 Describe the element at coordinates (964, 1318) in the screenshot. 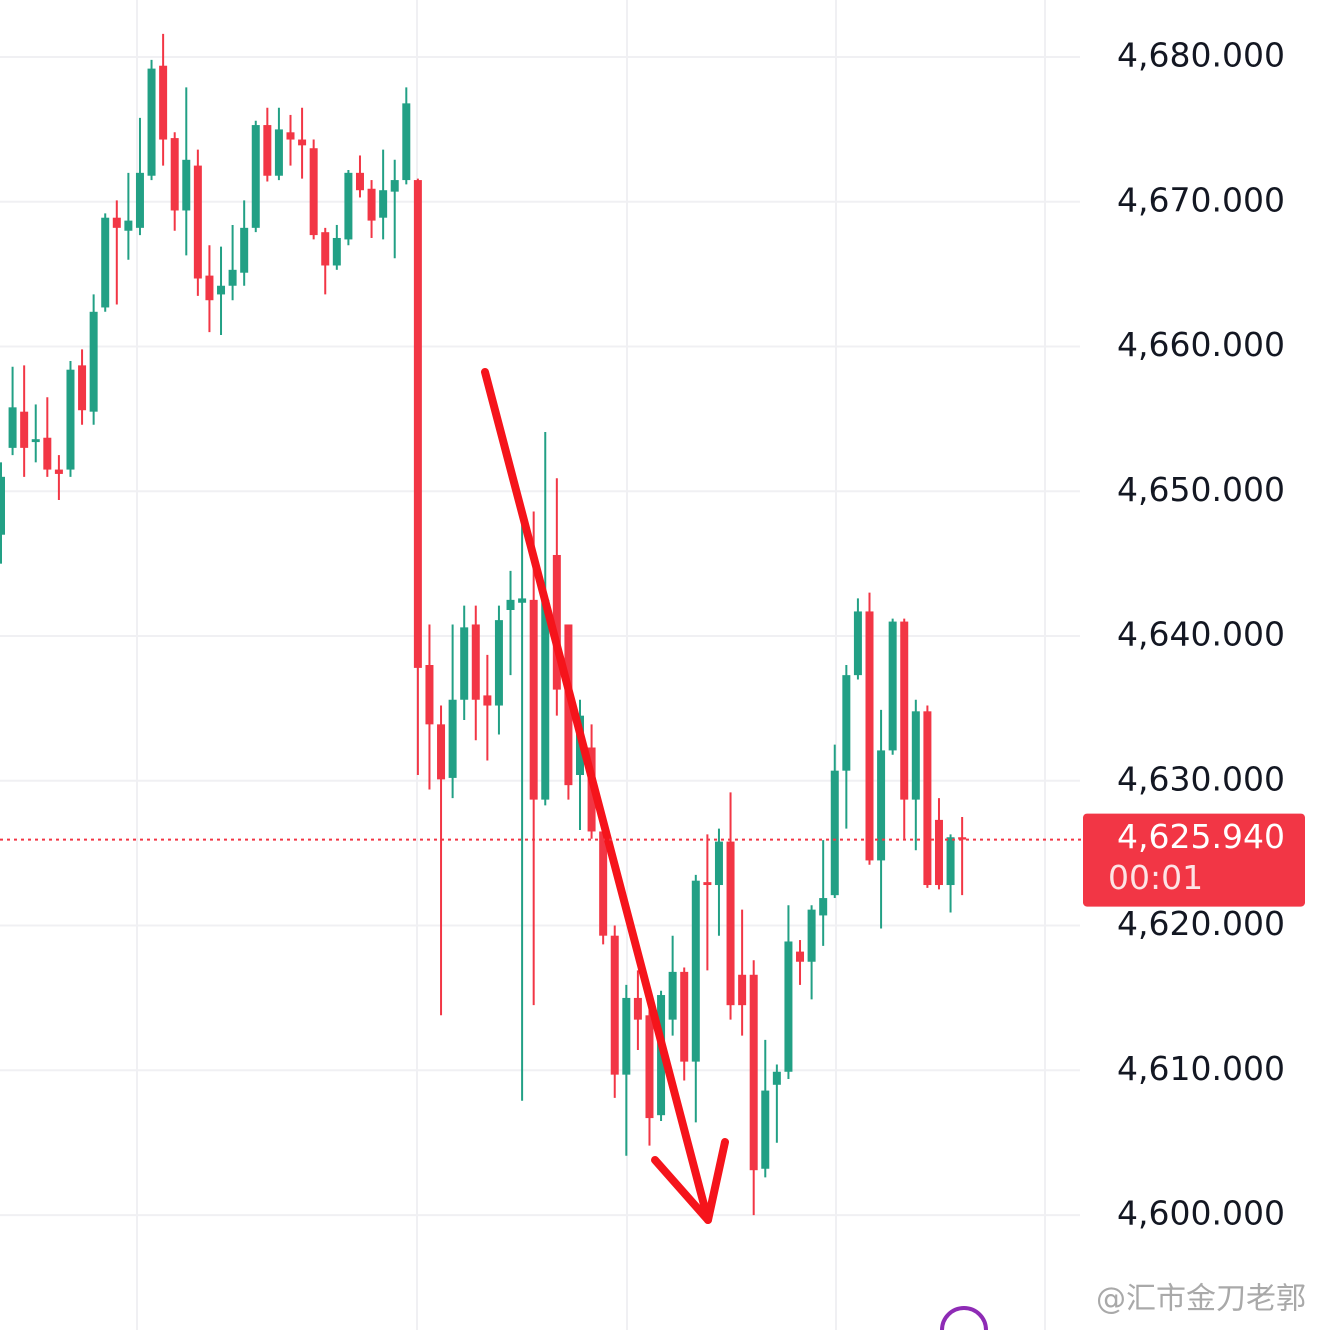

I see `avatar-edge` at that location.